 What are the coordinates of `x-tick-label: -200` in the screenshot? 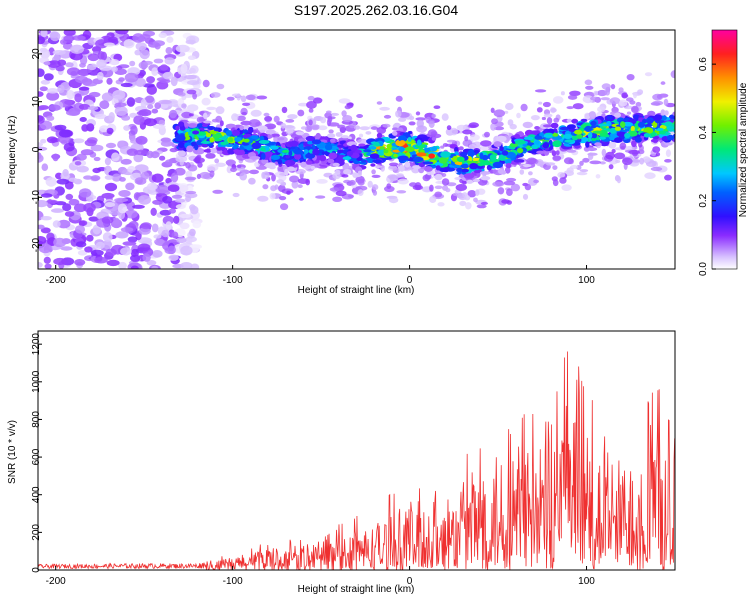 It's located at (56, 280).